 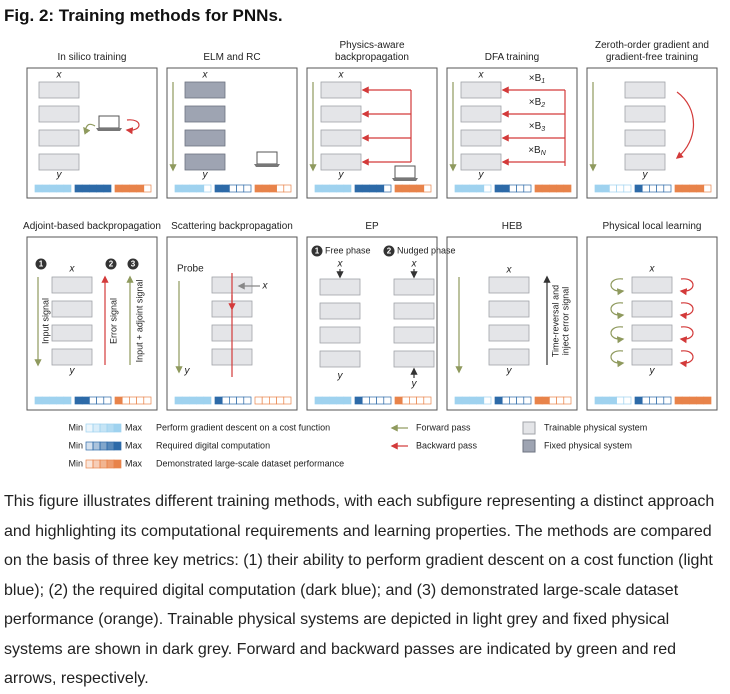 I want to click on label: Time-reversal and, so click(x=555, y=321).